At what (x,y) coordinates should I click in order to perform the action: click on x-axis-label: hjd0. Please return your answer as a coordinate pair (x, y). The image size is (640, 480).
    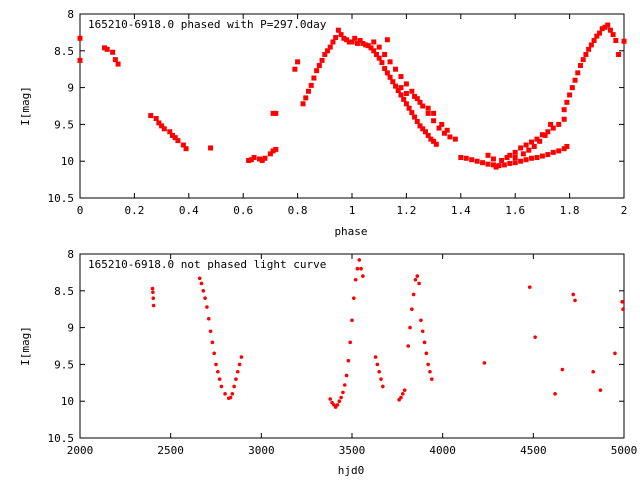
    Looking at the image, I should click on (351, 470).